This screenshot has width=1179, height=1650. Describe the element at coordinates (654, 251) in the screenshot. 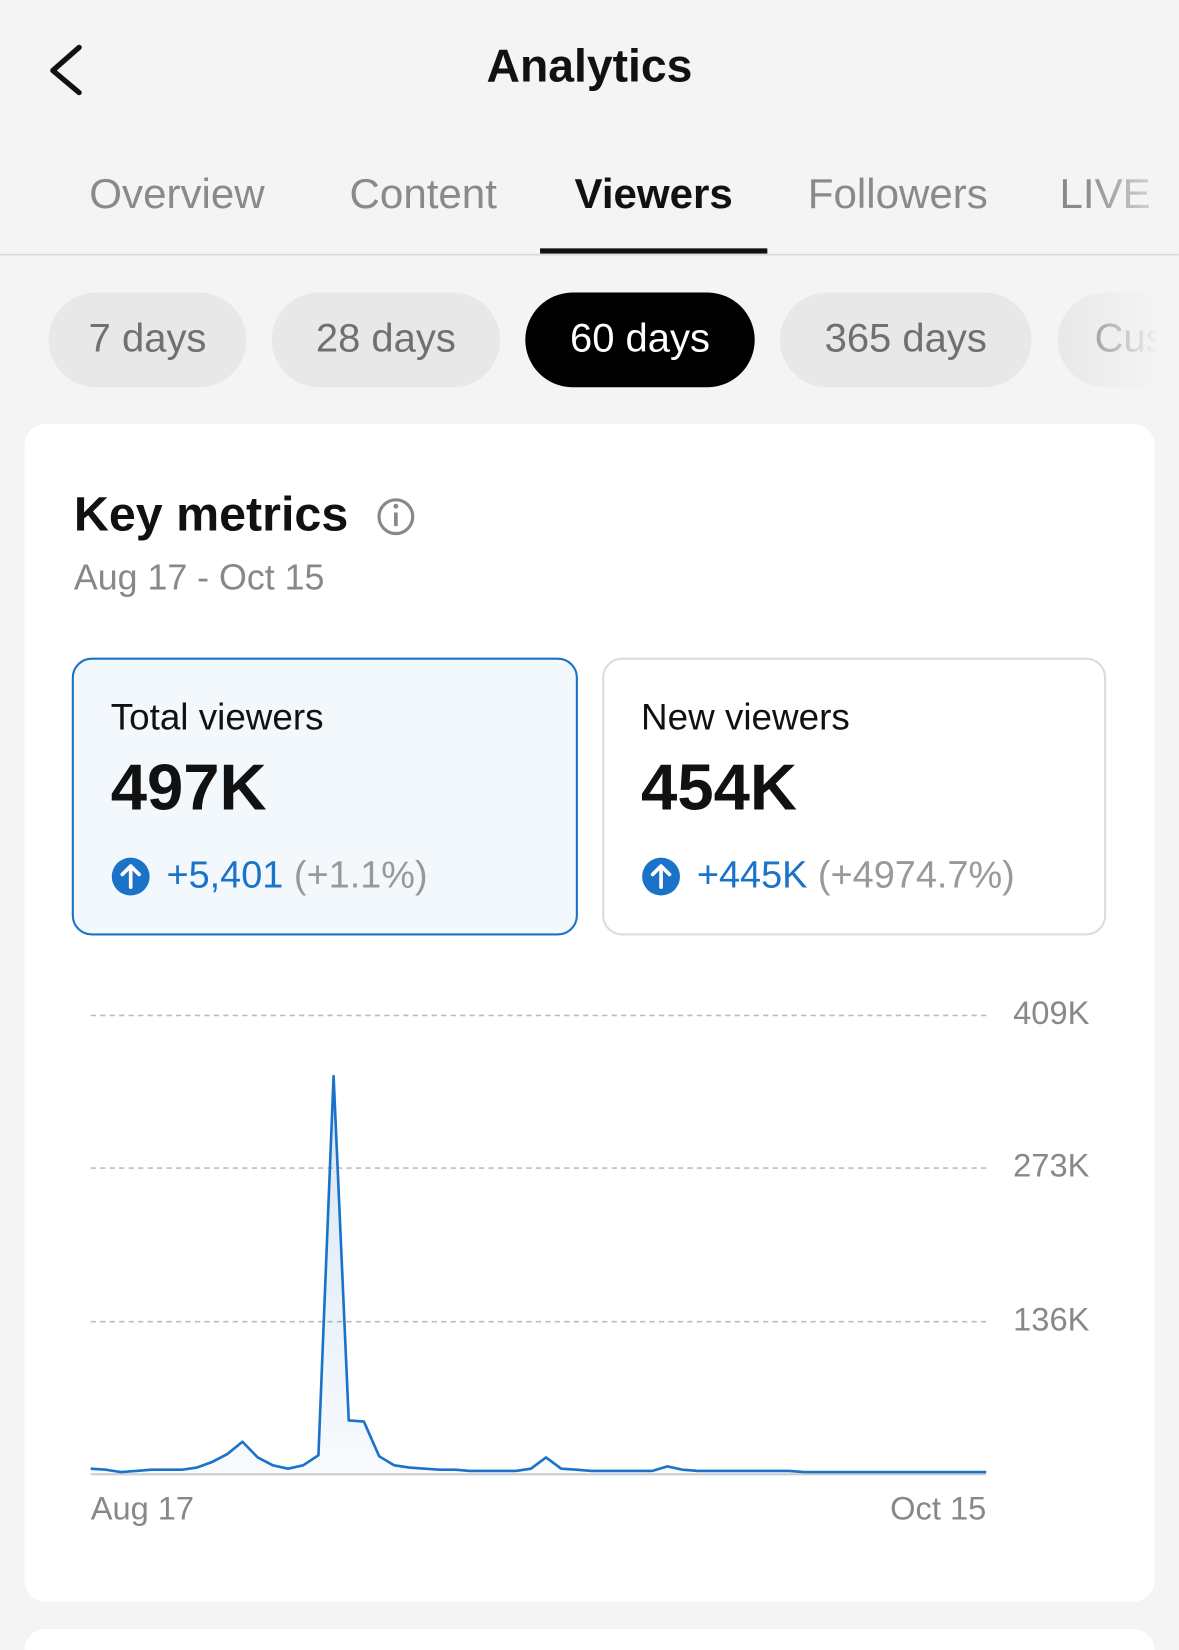

I see `tab-indicator` at that location.